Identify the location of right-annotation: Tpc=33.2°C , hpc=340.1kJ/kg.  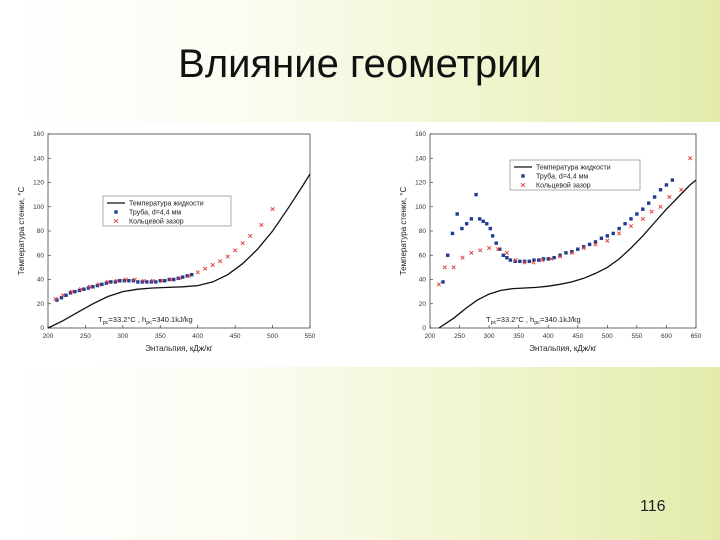
(533, 320).